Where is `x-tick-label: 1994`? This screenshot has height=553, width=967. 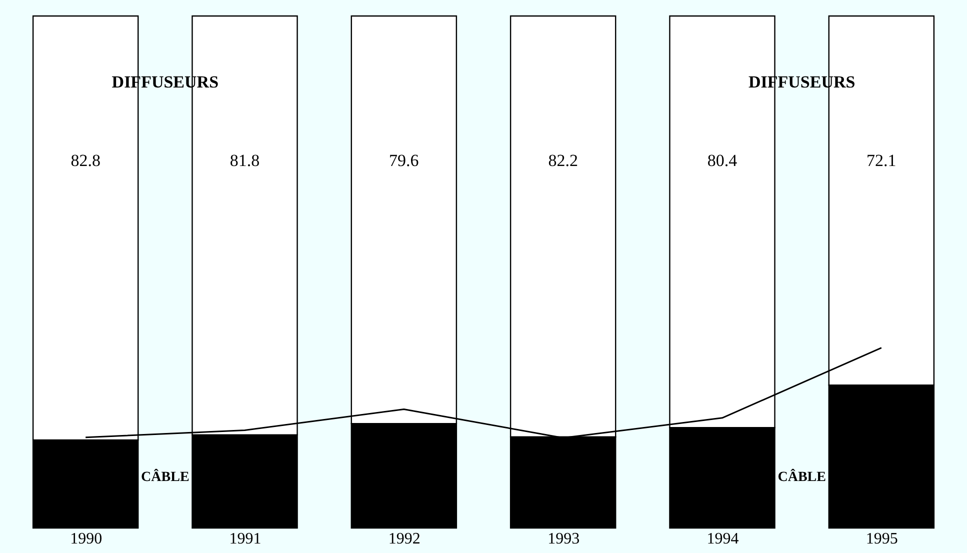 x-tick-label: 1994 is located at coordinates (722, 539).